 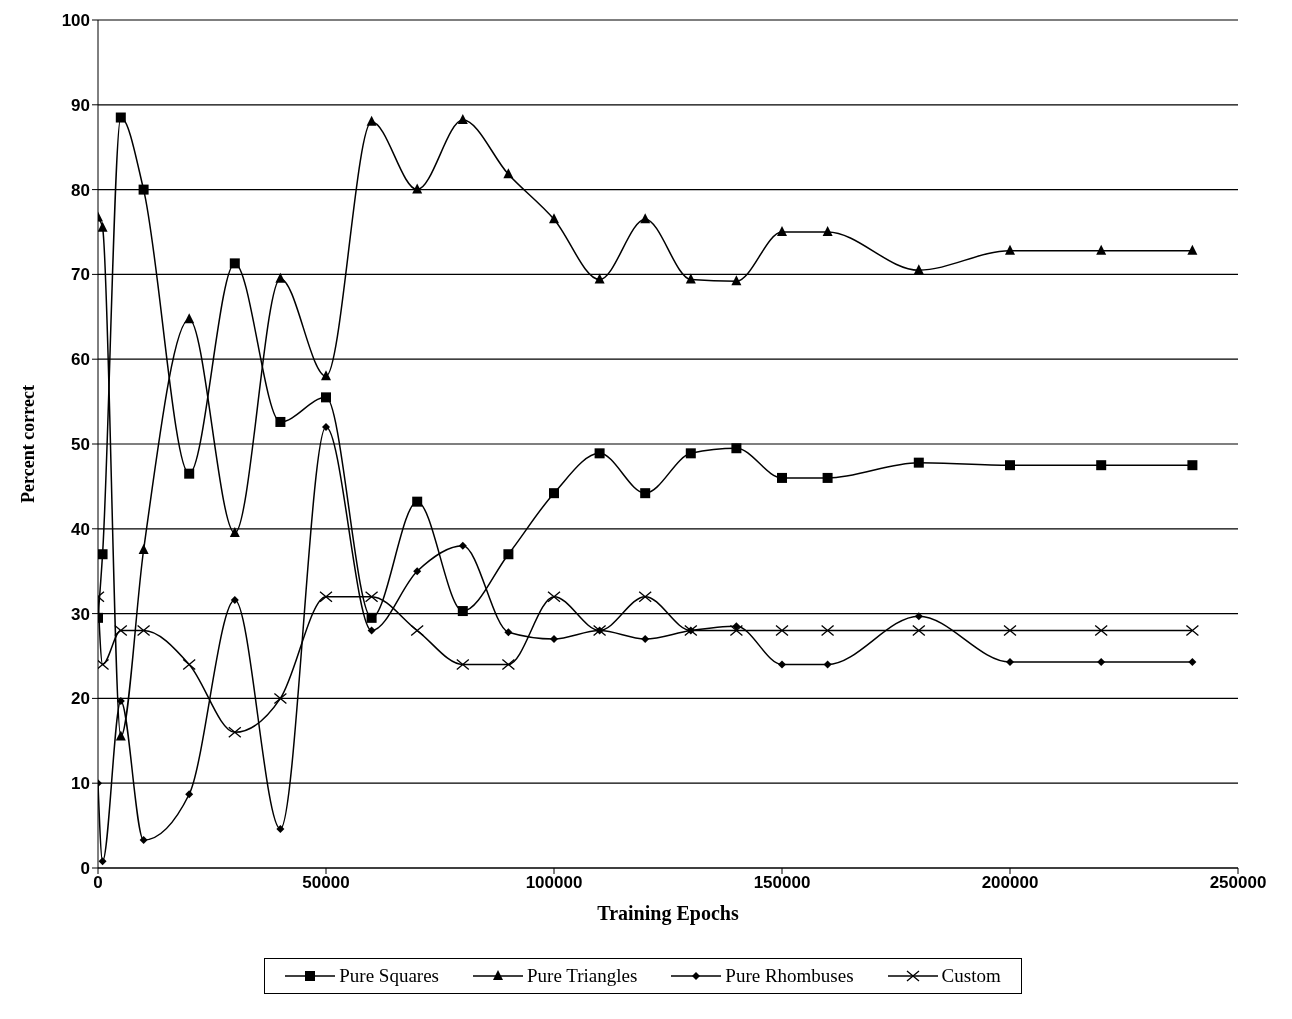 I want to click on x-tick-label: 200000, so click(x=1010, y=883).